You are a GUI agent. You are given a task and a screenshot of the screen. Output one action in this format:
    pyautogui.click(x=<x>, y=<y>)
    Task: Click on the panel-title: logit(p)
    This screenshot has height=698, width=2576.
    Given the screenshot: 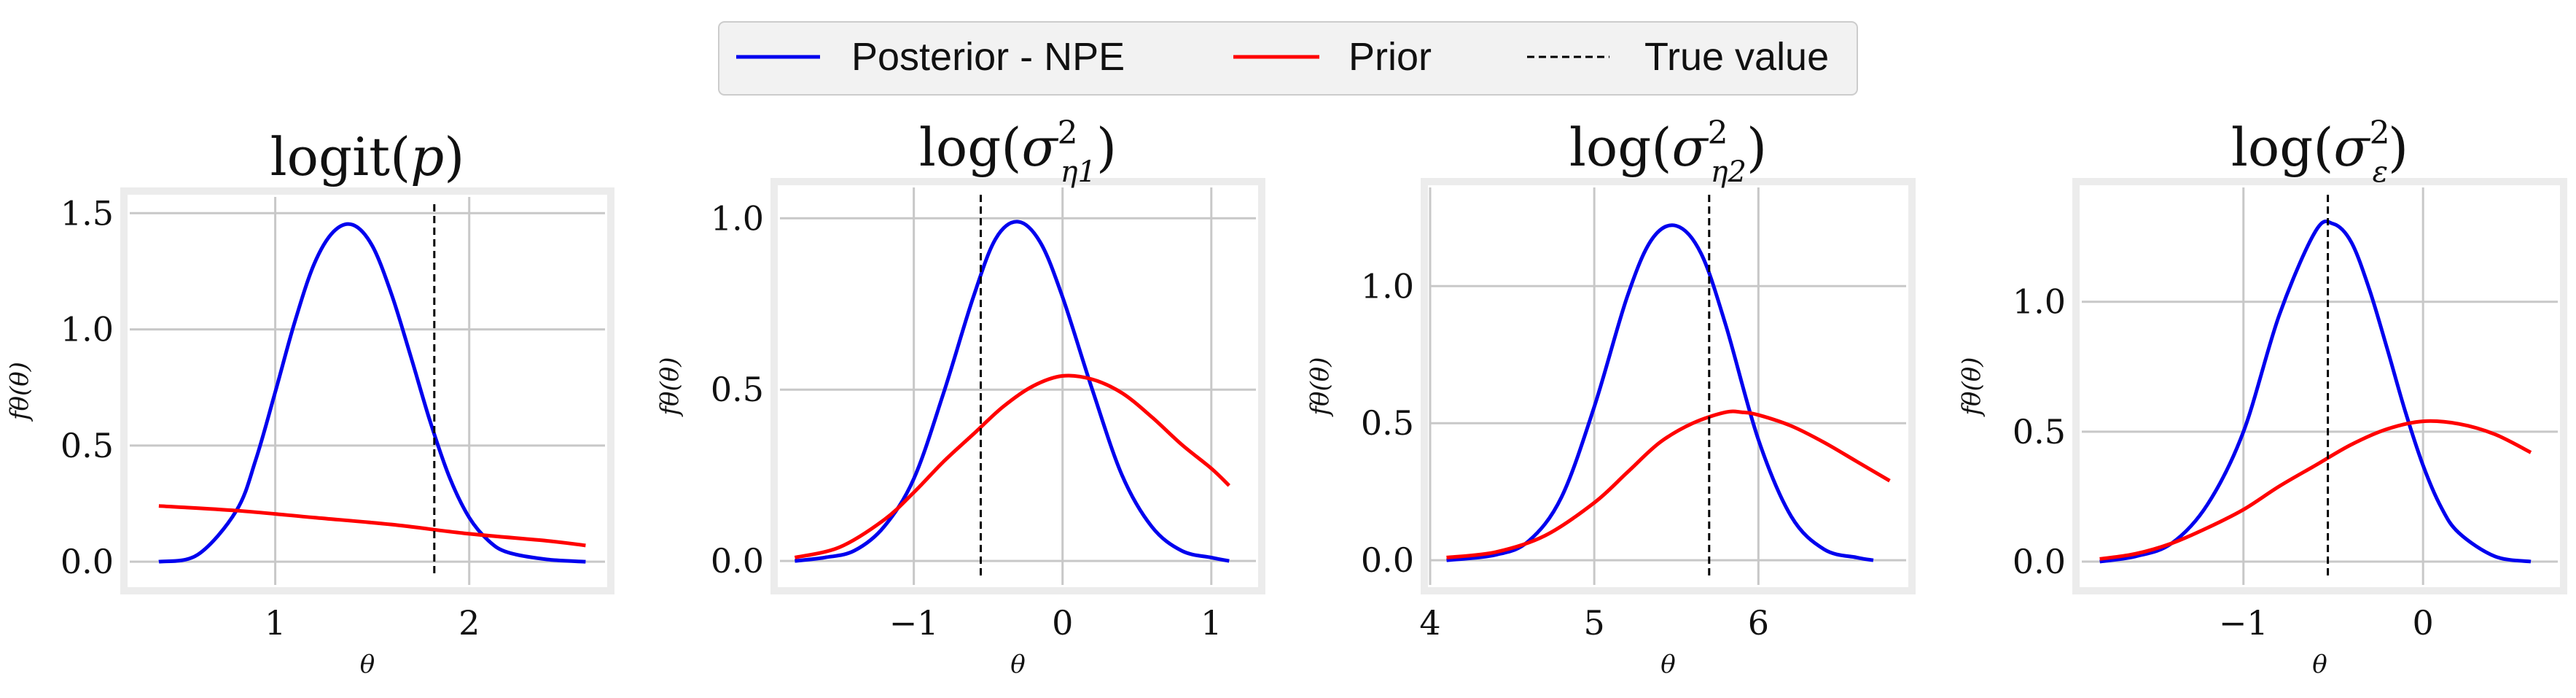 What is the action you would take?
    pyautogui.click(x=367, y=156)
    